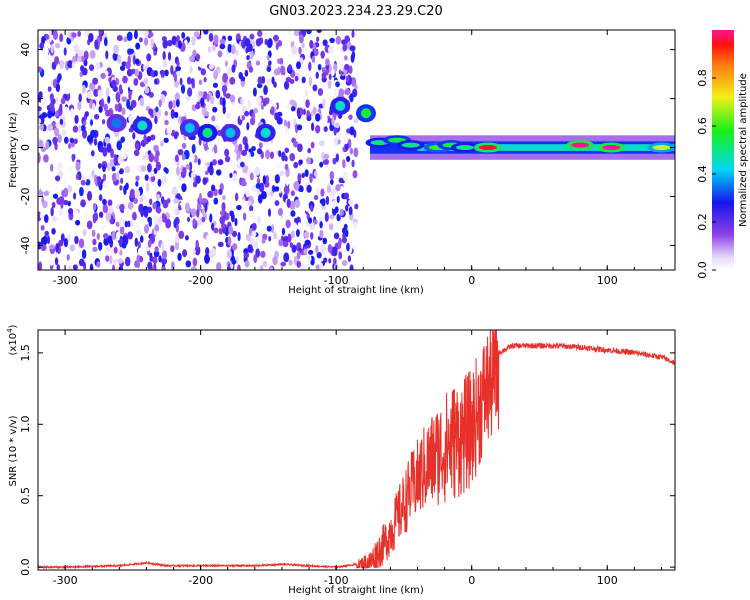 The image size is (750, 600). I want to click on hotspot-core, so click(611, 148).